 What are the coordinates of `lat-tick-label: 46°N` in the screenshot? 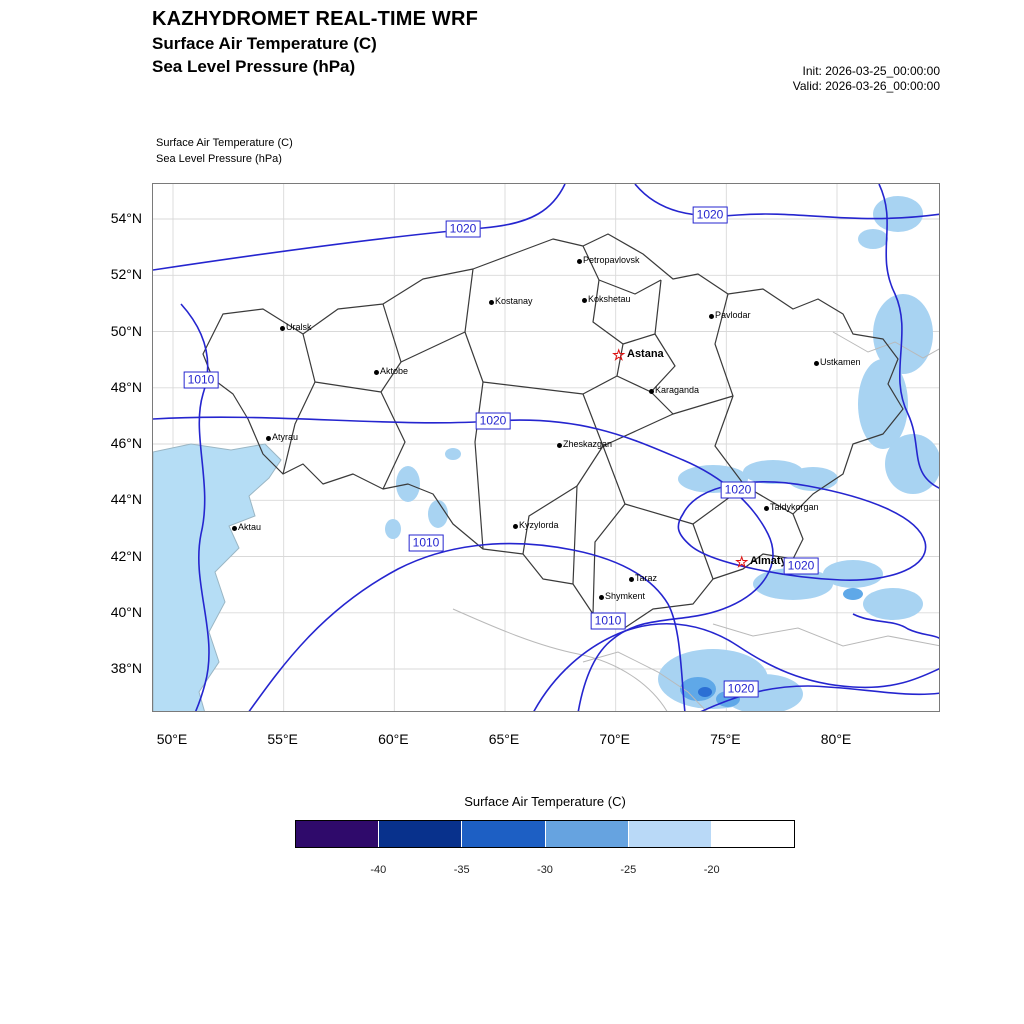 It's located at (126, 443).